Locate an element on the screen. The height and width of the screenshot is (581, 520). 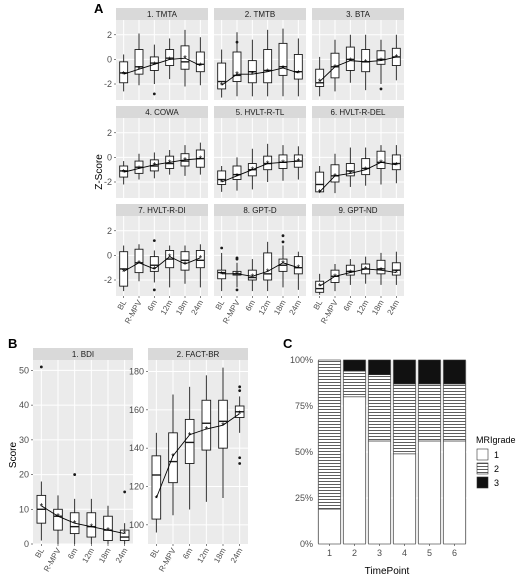
facet-panel: 9. GPT-ND** * * * *BLR-MPV 6m 12m 18m 24m is located at coordinates (358, 264).